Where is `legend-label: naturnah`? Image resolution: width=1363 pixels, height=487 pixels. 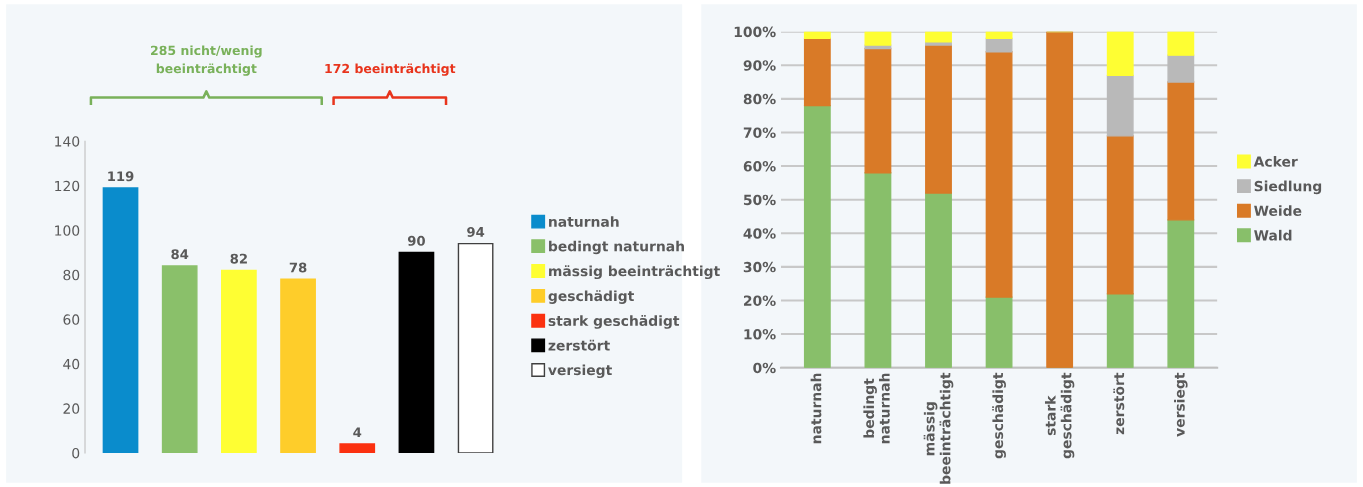 legend-label: naturnah is located at coordinates (584, 221).